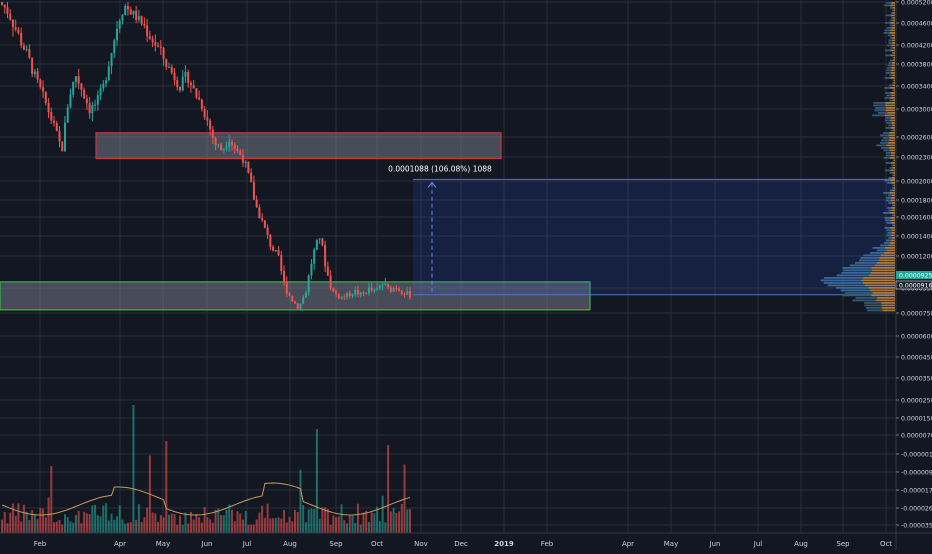  Describe the element at coordinates (298, 146) in the screenshot. I see `resistance-zone` at that location.